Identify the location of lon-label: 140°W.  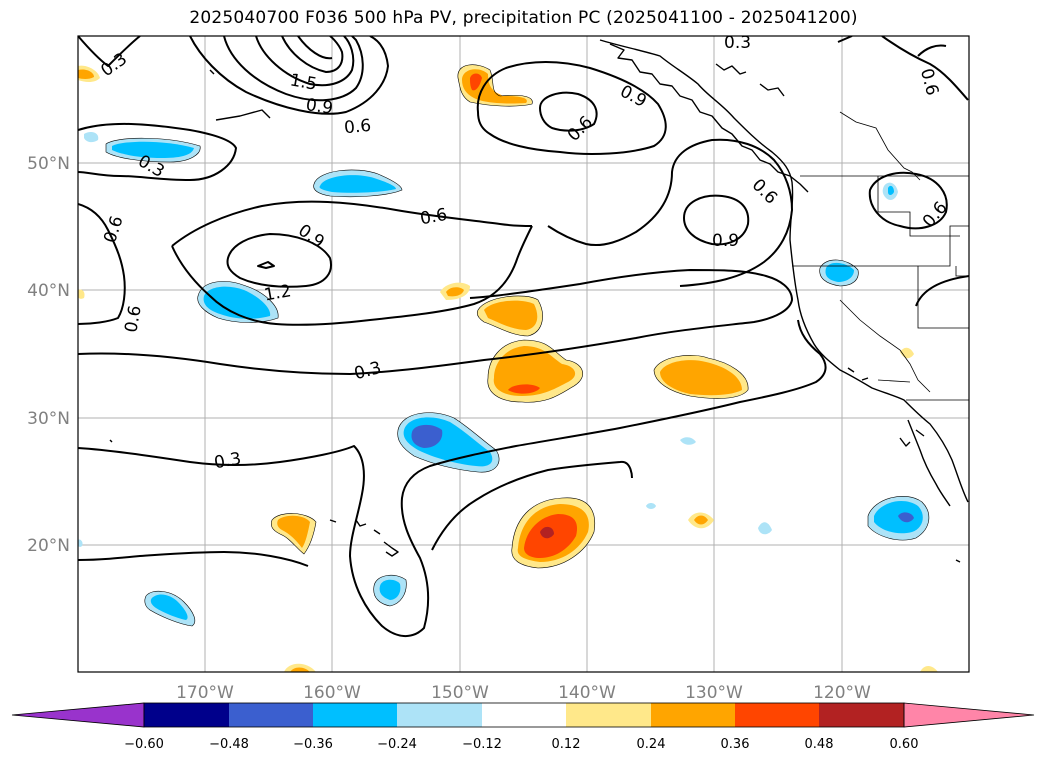
(587, 693).